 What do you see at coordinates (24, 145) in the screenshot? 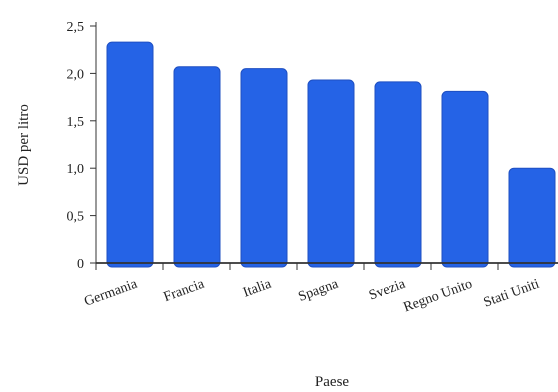
I see `y-axis-title: USD per litro` at bounding box center [24, 145].